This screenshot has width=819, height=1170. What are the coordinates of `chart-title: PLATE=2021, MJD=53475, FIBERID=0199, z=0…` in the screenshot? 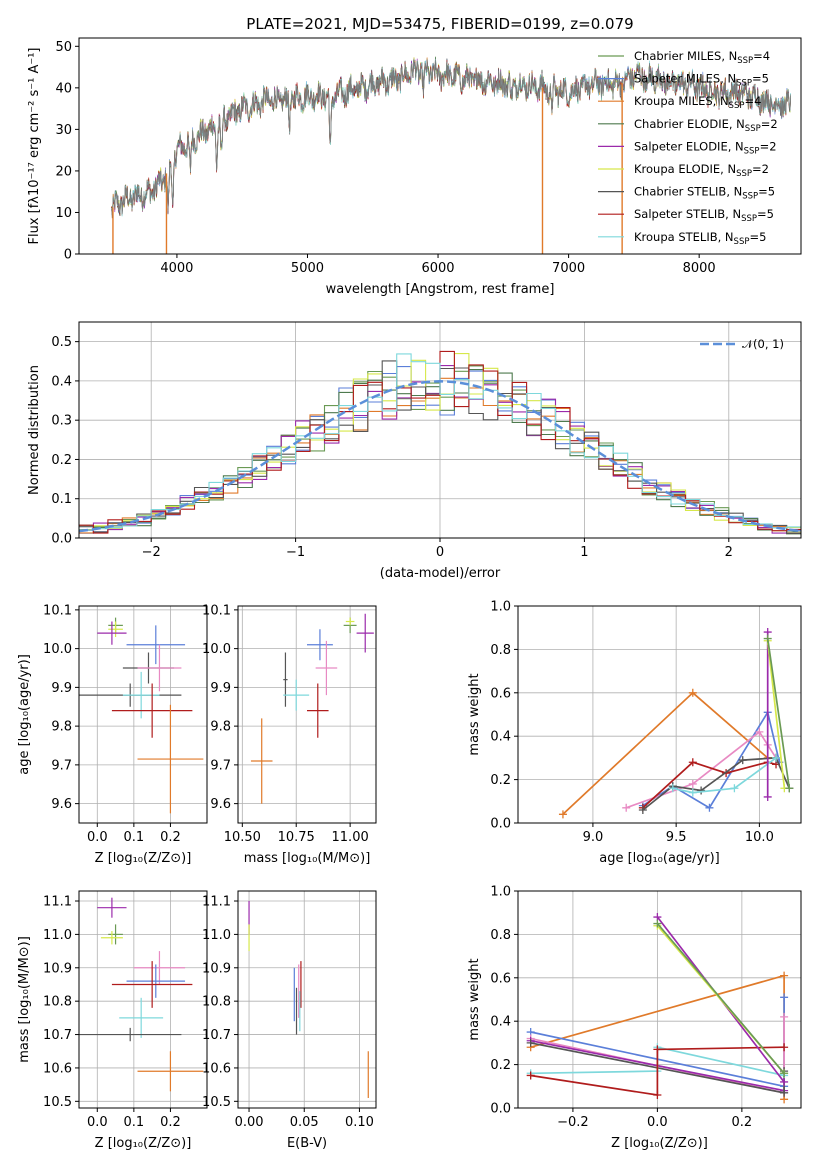 It's located at (439, 24).